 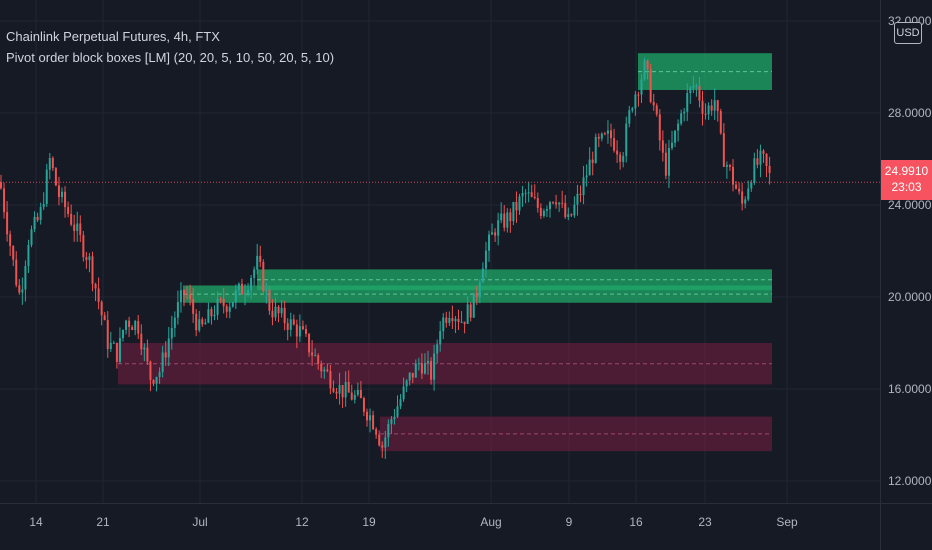 I want to click on price-scale-border, so click(x=880, y=275).